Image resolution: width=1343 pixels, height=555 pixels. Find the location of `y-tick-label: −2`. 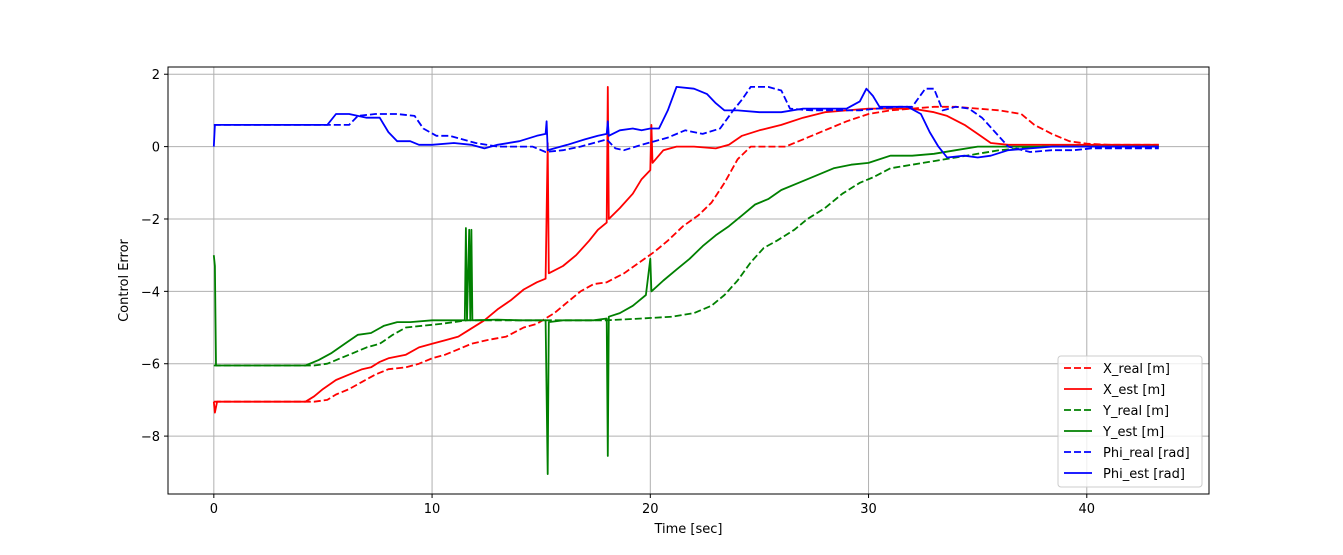

y-tick-label: −2 is located at coordinates (150, 220).